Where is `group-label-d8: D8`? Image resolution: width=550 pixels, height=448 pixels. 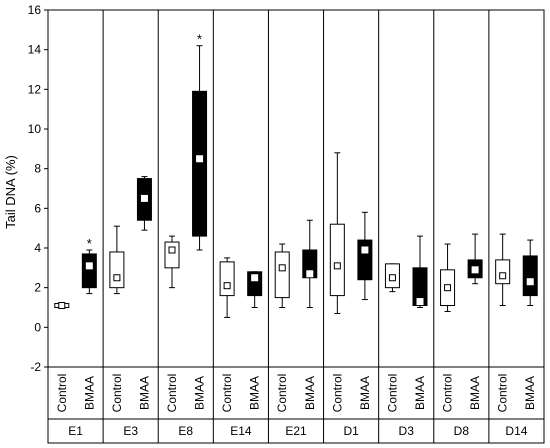
group-label-d8: D8 is located at coordinates (462, 431).